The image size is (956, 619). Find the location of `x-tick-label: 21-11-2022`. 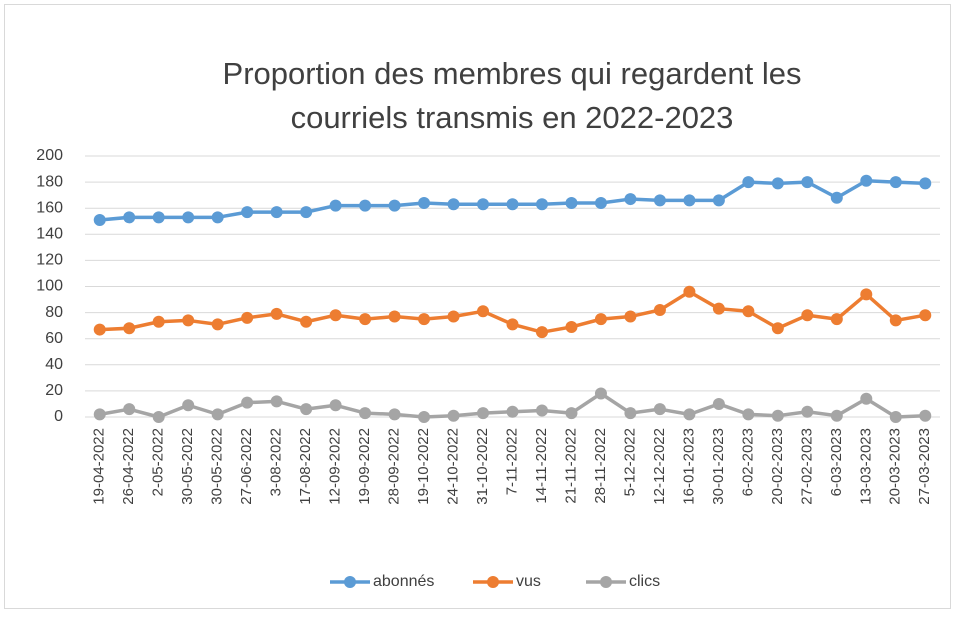

x-tick-label: 21-11-2022 is located at coordinates (570, 466).